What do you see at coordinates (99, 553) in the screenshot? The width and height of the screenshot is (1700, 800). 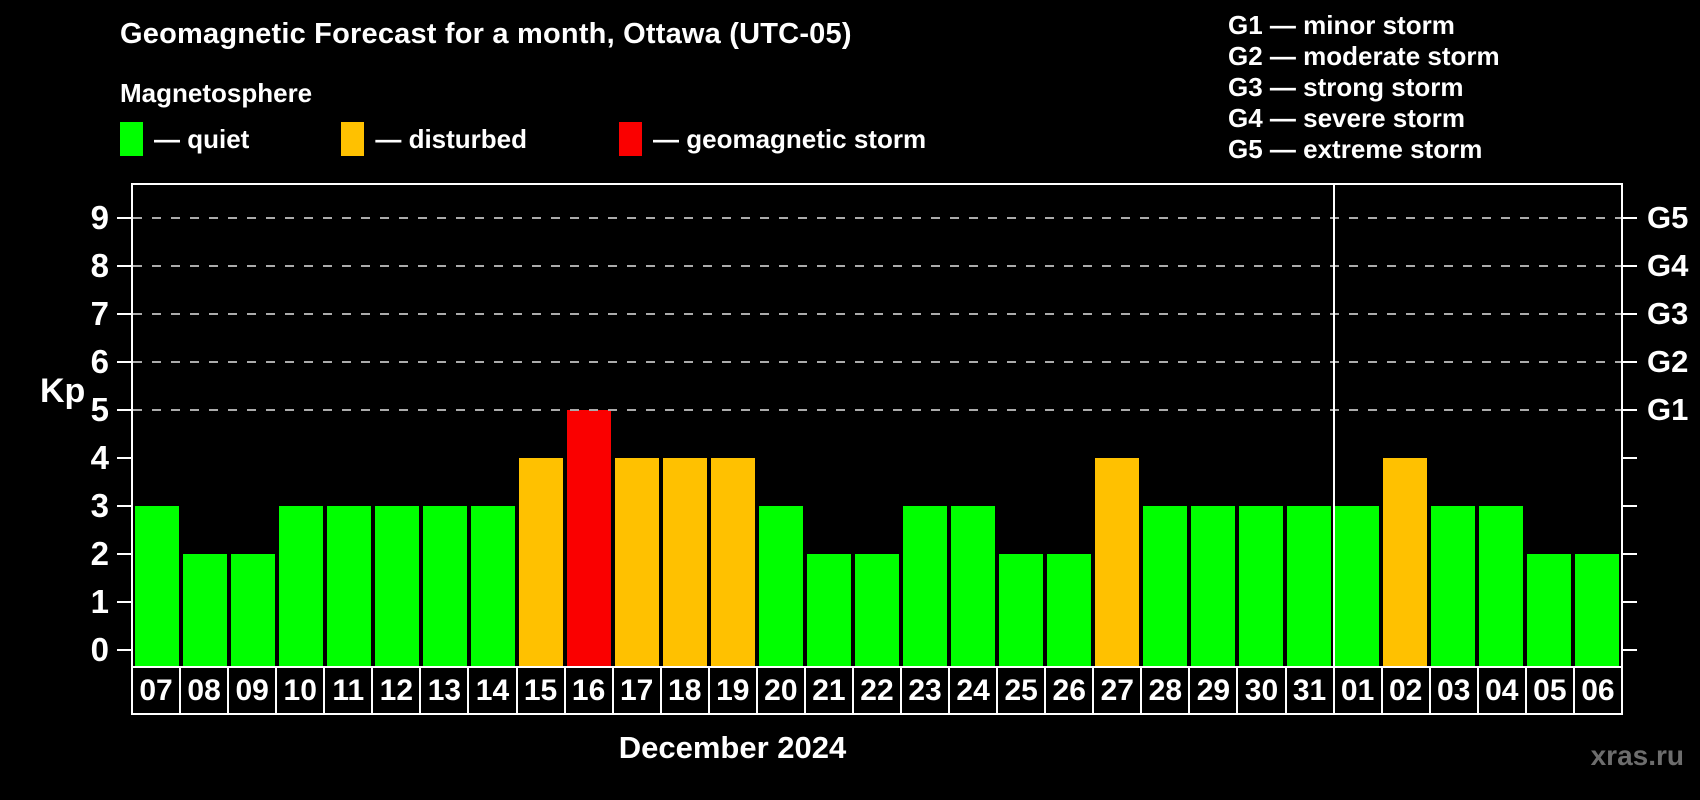 I see `y-tick-label-2: 2` at bounding box center [99, 553].